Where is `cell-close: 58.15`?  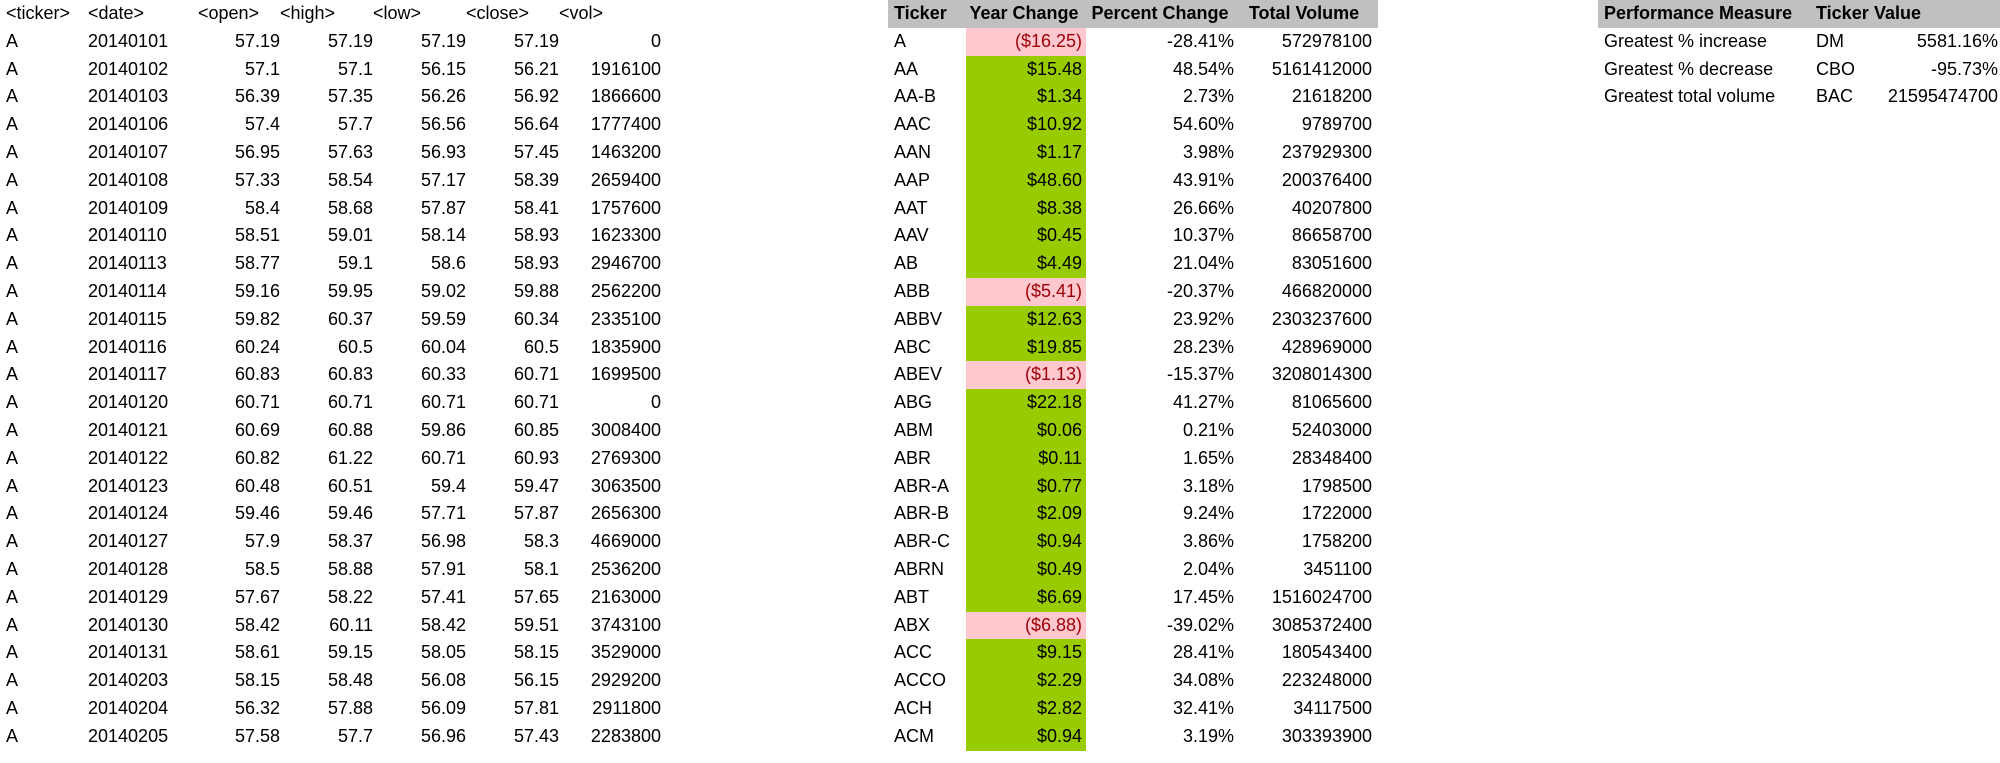
cell-close: 58.15 is located at coordinates (536, 652).